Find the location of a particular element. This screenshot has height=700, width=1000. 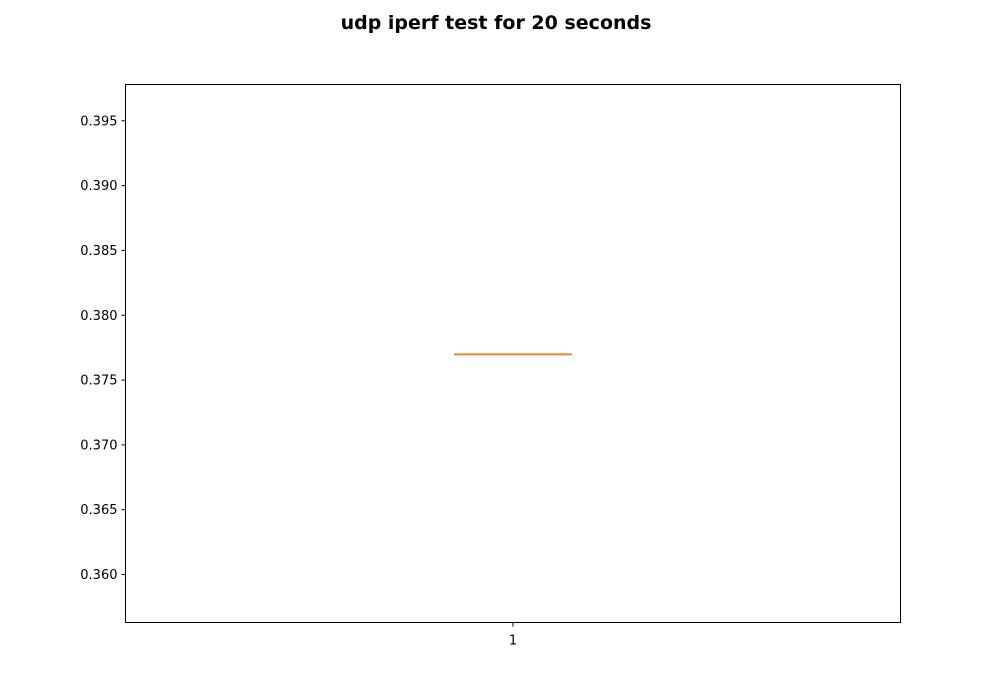

y-tick-label: 0.380 is located at coordinates (98, 316).